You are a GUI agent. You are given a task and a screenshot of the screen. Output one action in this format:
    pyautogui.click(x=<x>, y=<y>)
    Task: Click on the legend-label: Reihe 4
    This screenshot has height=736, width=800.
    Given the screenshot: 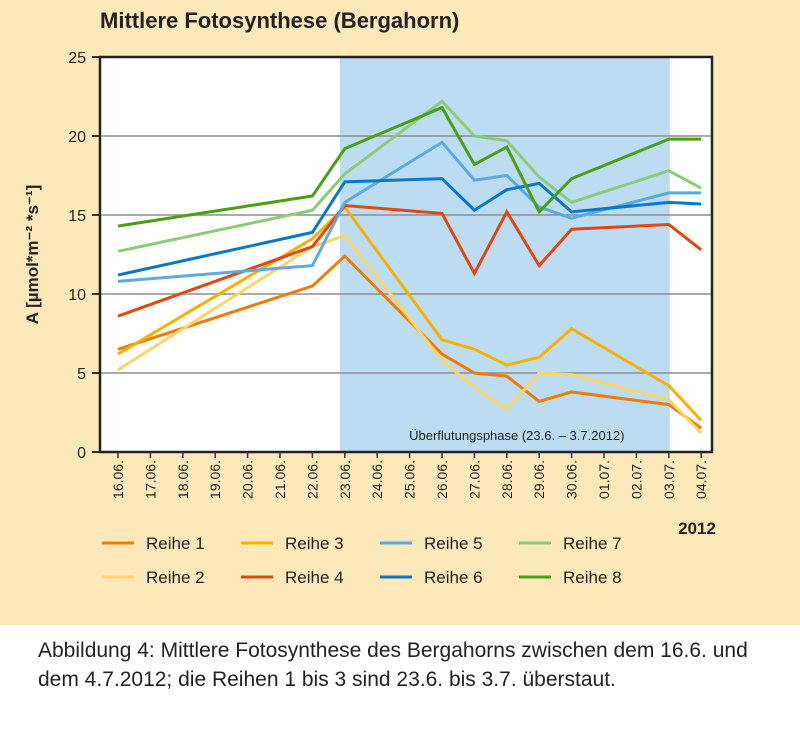 What is the action you would take?
    pyautogui.click(x=314, y=577)
    